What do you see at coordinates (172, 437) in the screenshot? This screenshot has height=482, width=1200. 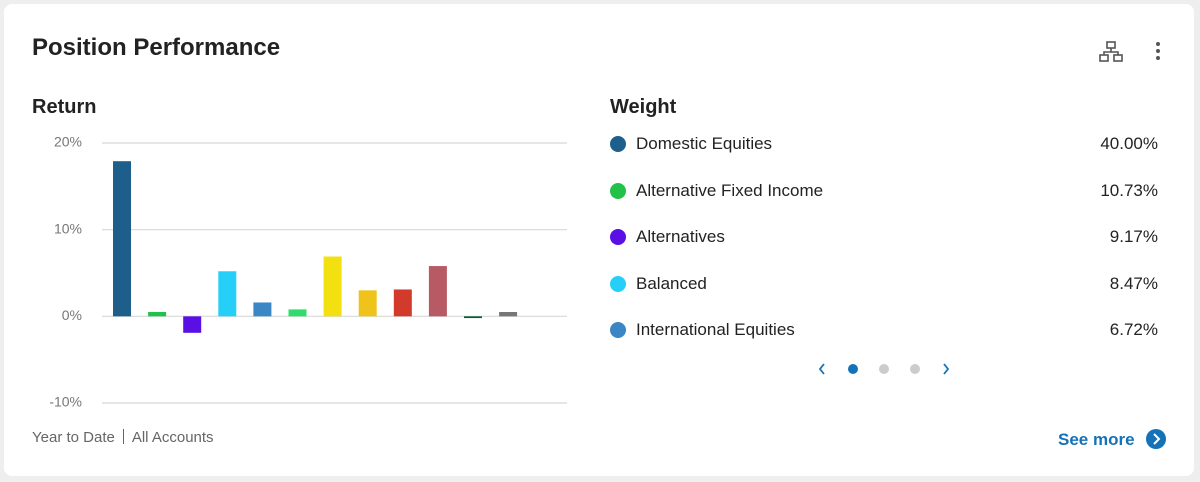 I see `scope: All Accounts` at bounding box center [172, 437].